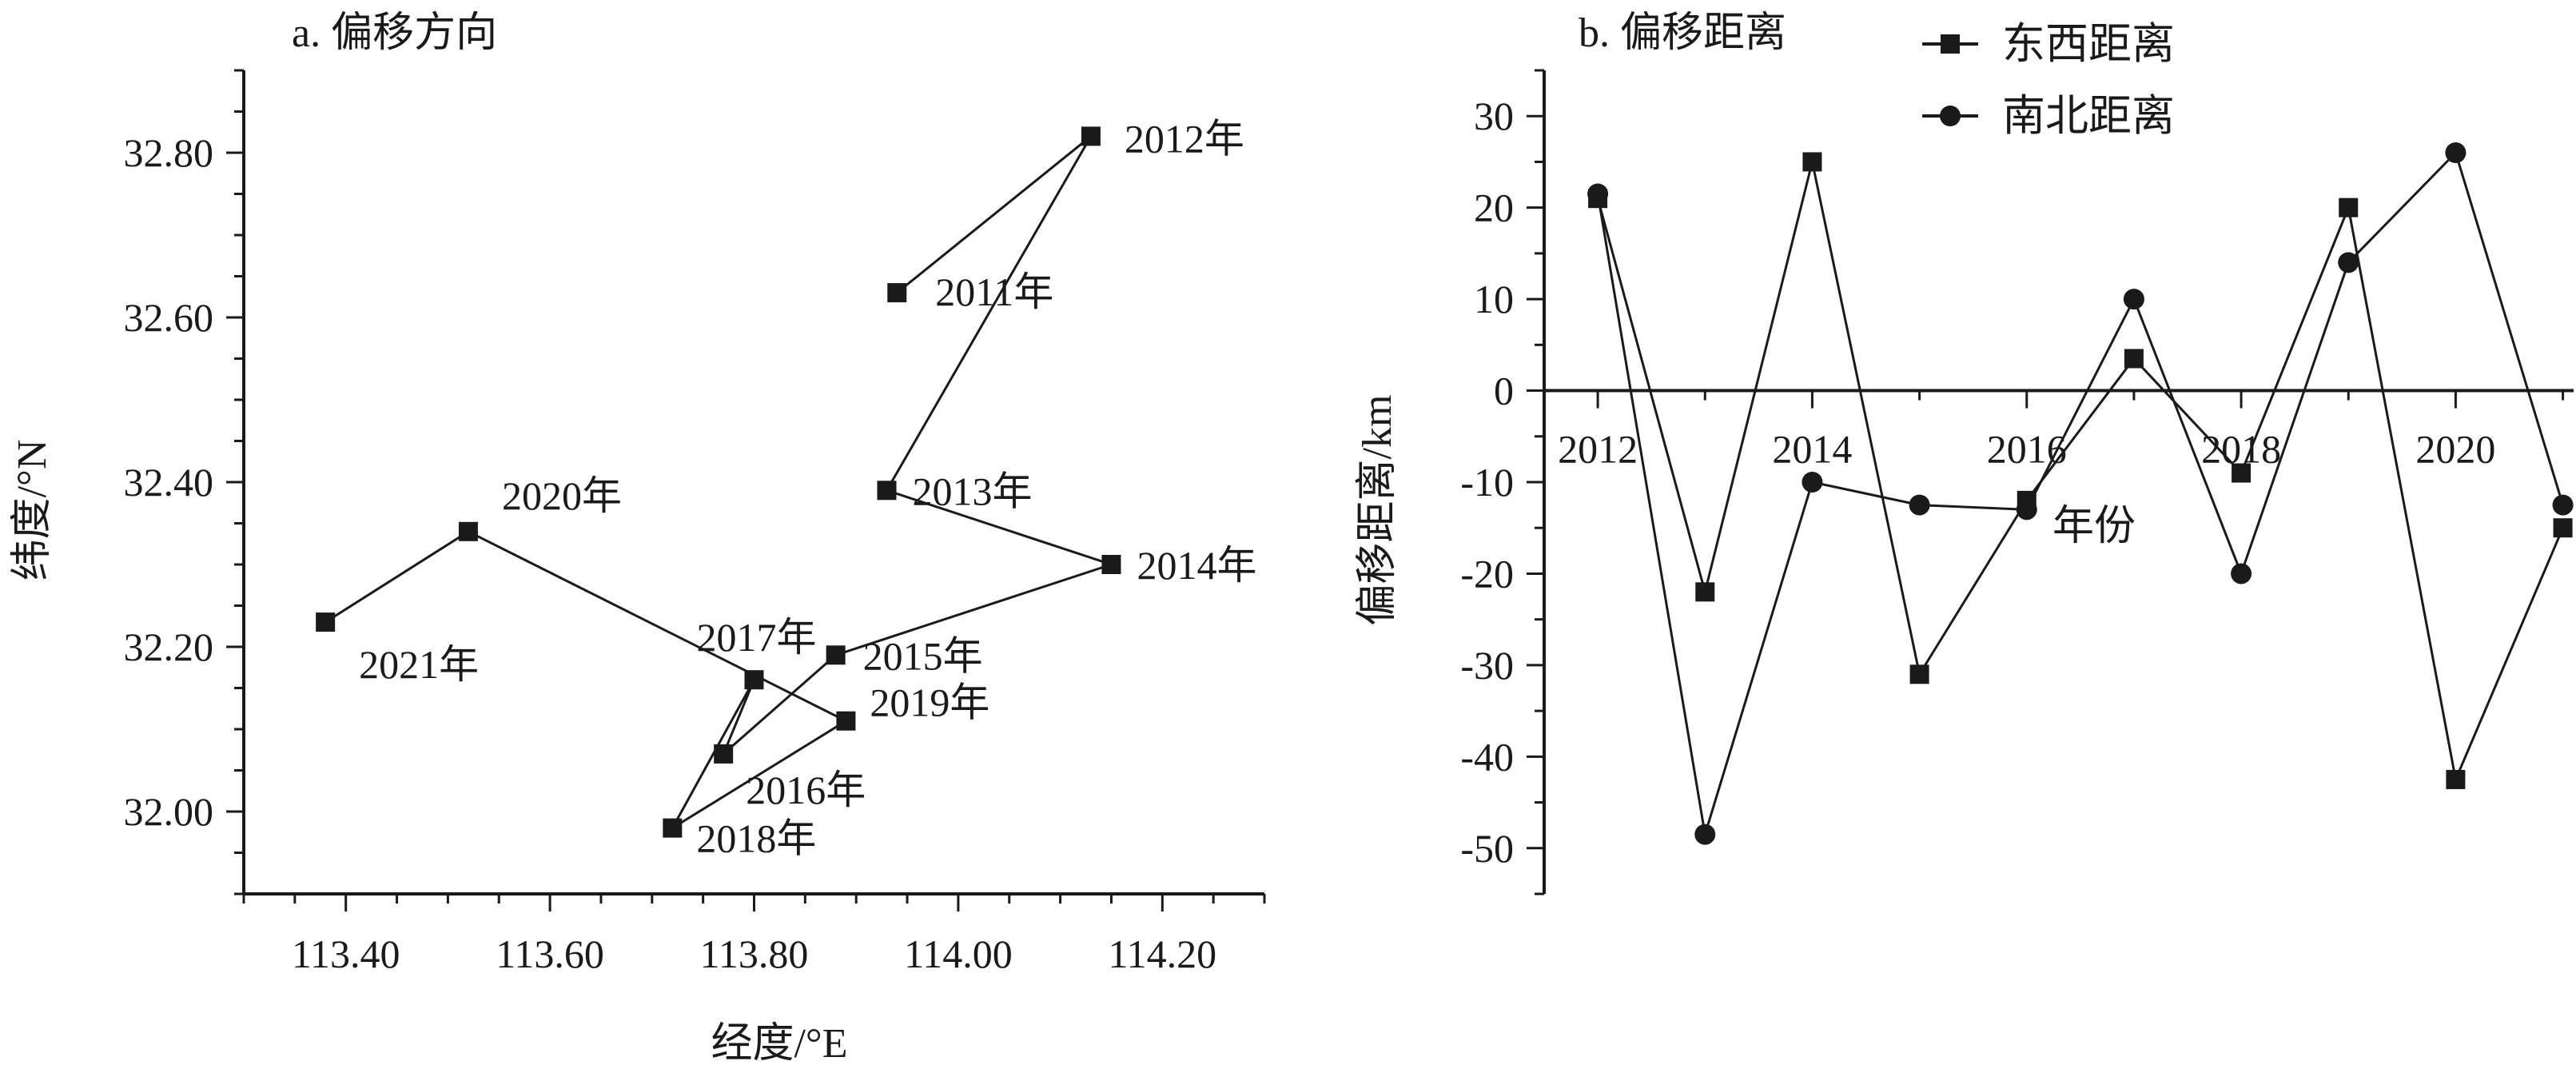 The height and width of the screenshot is (1077, 2576). Describe the element at coordinates (2094, 526) in the screenshot. I see `panel-b-x-axis-label: 年份` at that location.